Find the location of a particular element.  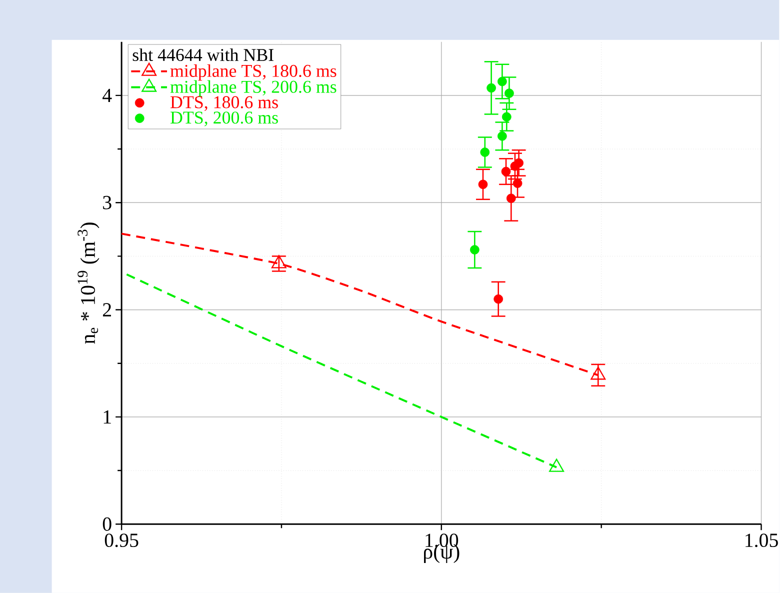

x-tick-label: 1.05 is located at coordinates (762, 541).